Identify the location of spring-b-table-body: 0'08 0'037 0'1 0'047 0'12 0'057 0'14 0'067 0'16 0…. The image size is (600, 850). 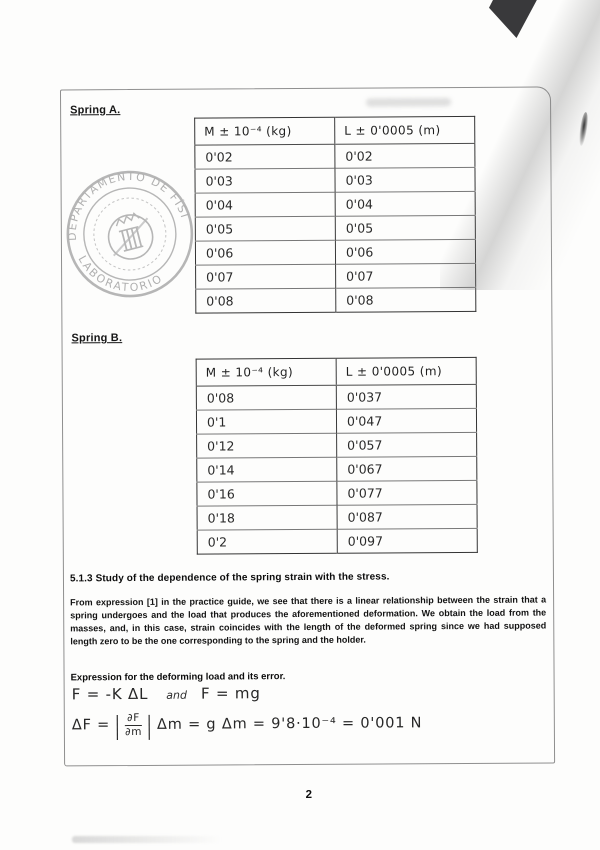
(337, 469).